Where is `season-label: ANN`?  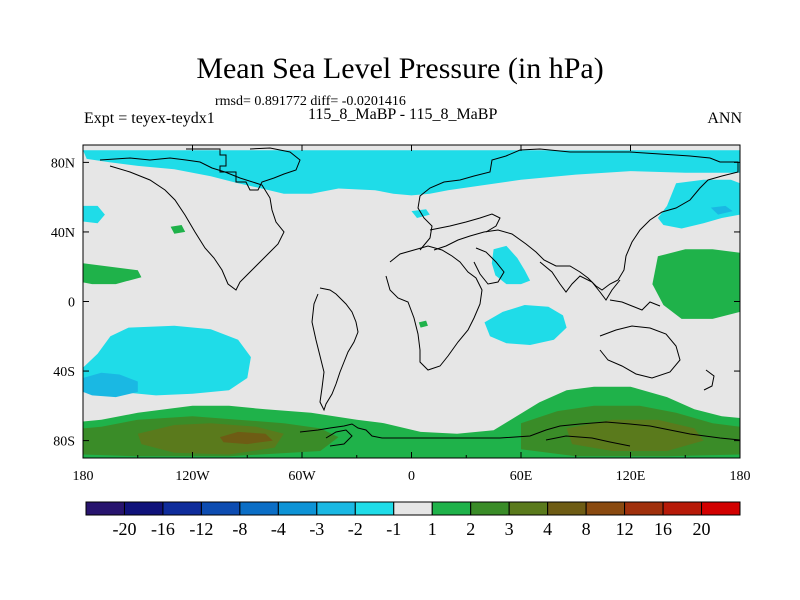 season-label: ANN is located at coordinates (724, 118).